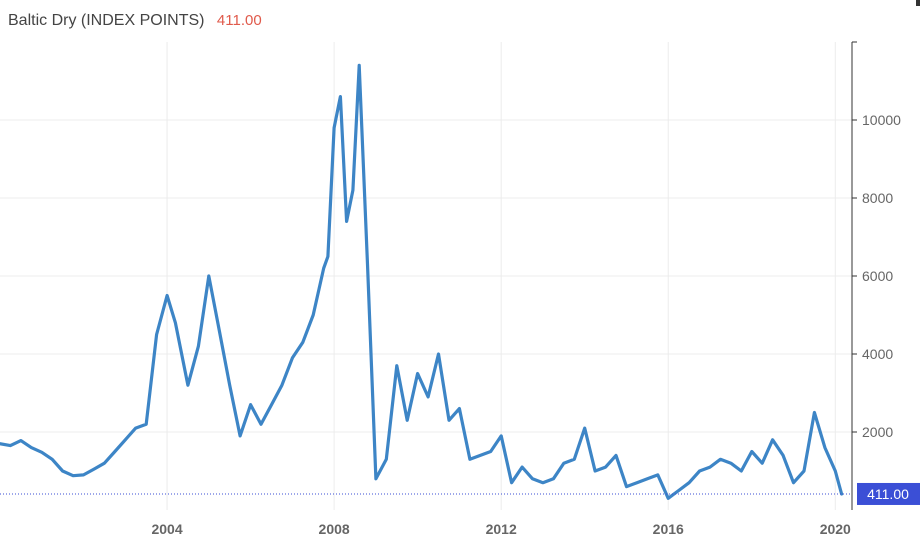 This screenshot has width=920, height=537. I want to click on chart-header: Baltic Dry (INDEX POINTS) 411.00, so click(135, 21).